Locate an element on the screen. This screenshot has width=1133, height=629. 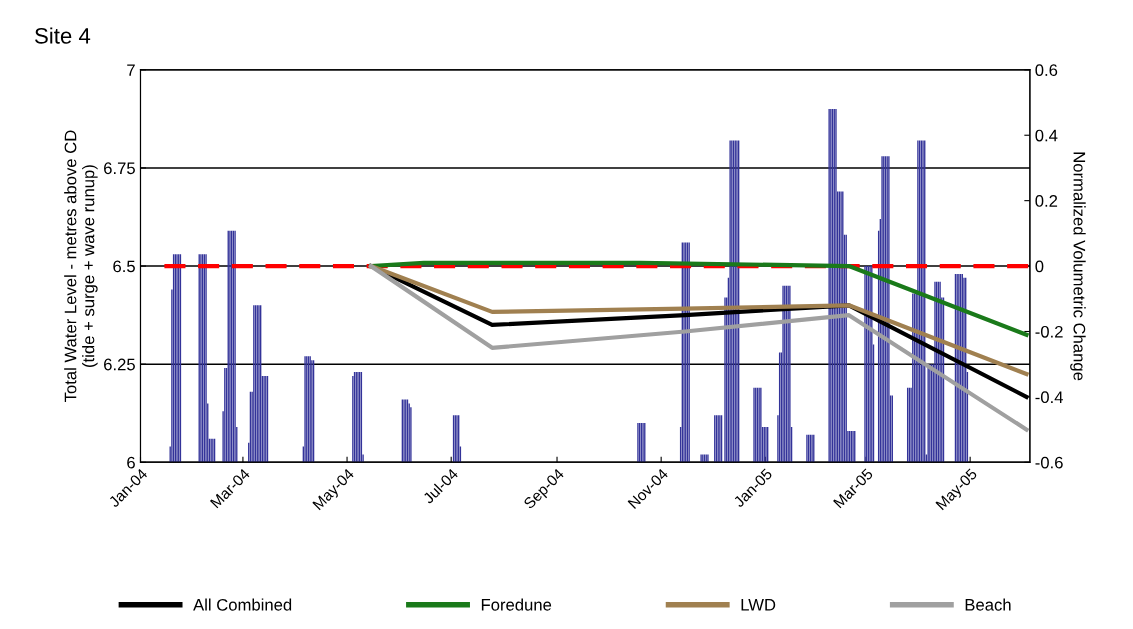
y-axis-title: Total Water Level - metres above CD (tide + surge + wave runup) is located at coordinates (81, 266).